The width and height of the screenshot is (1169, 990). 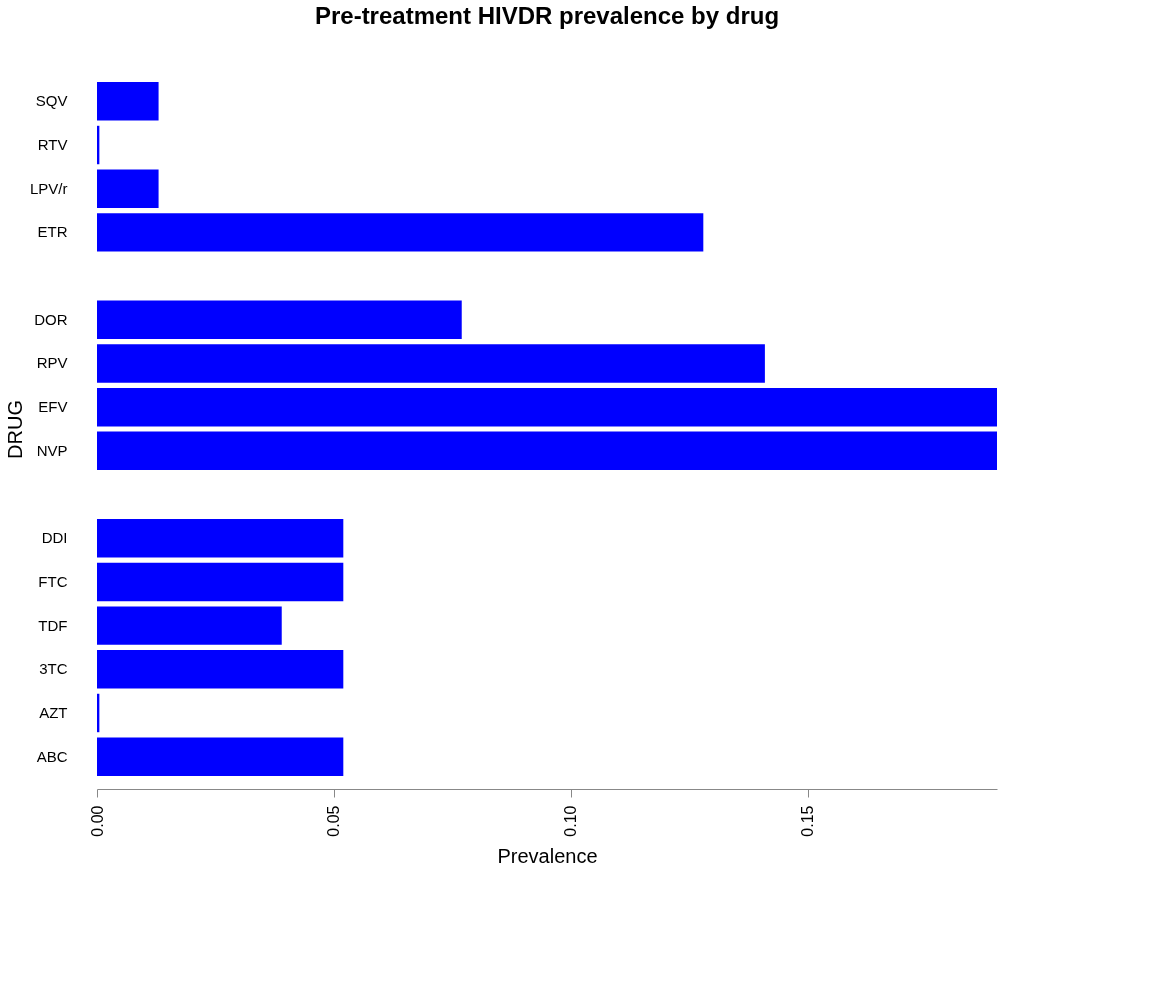 What do you see at coordinates (51, 101) in the screenshot?
I see `y-tick-label: SQV` at bounding box center [51, 101].